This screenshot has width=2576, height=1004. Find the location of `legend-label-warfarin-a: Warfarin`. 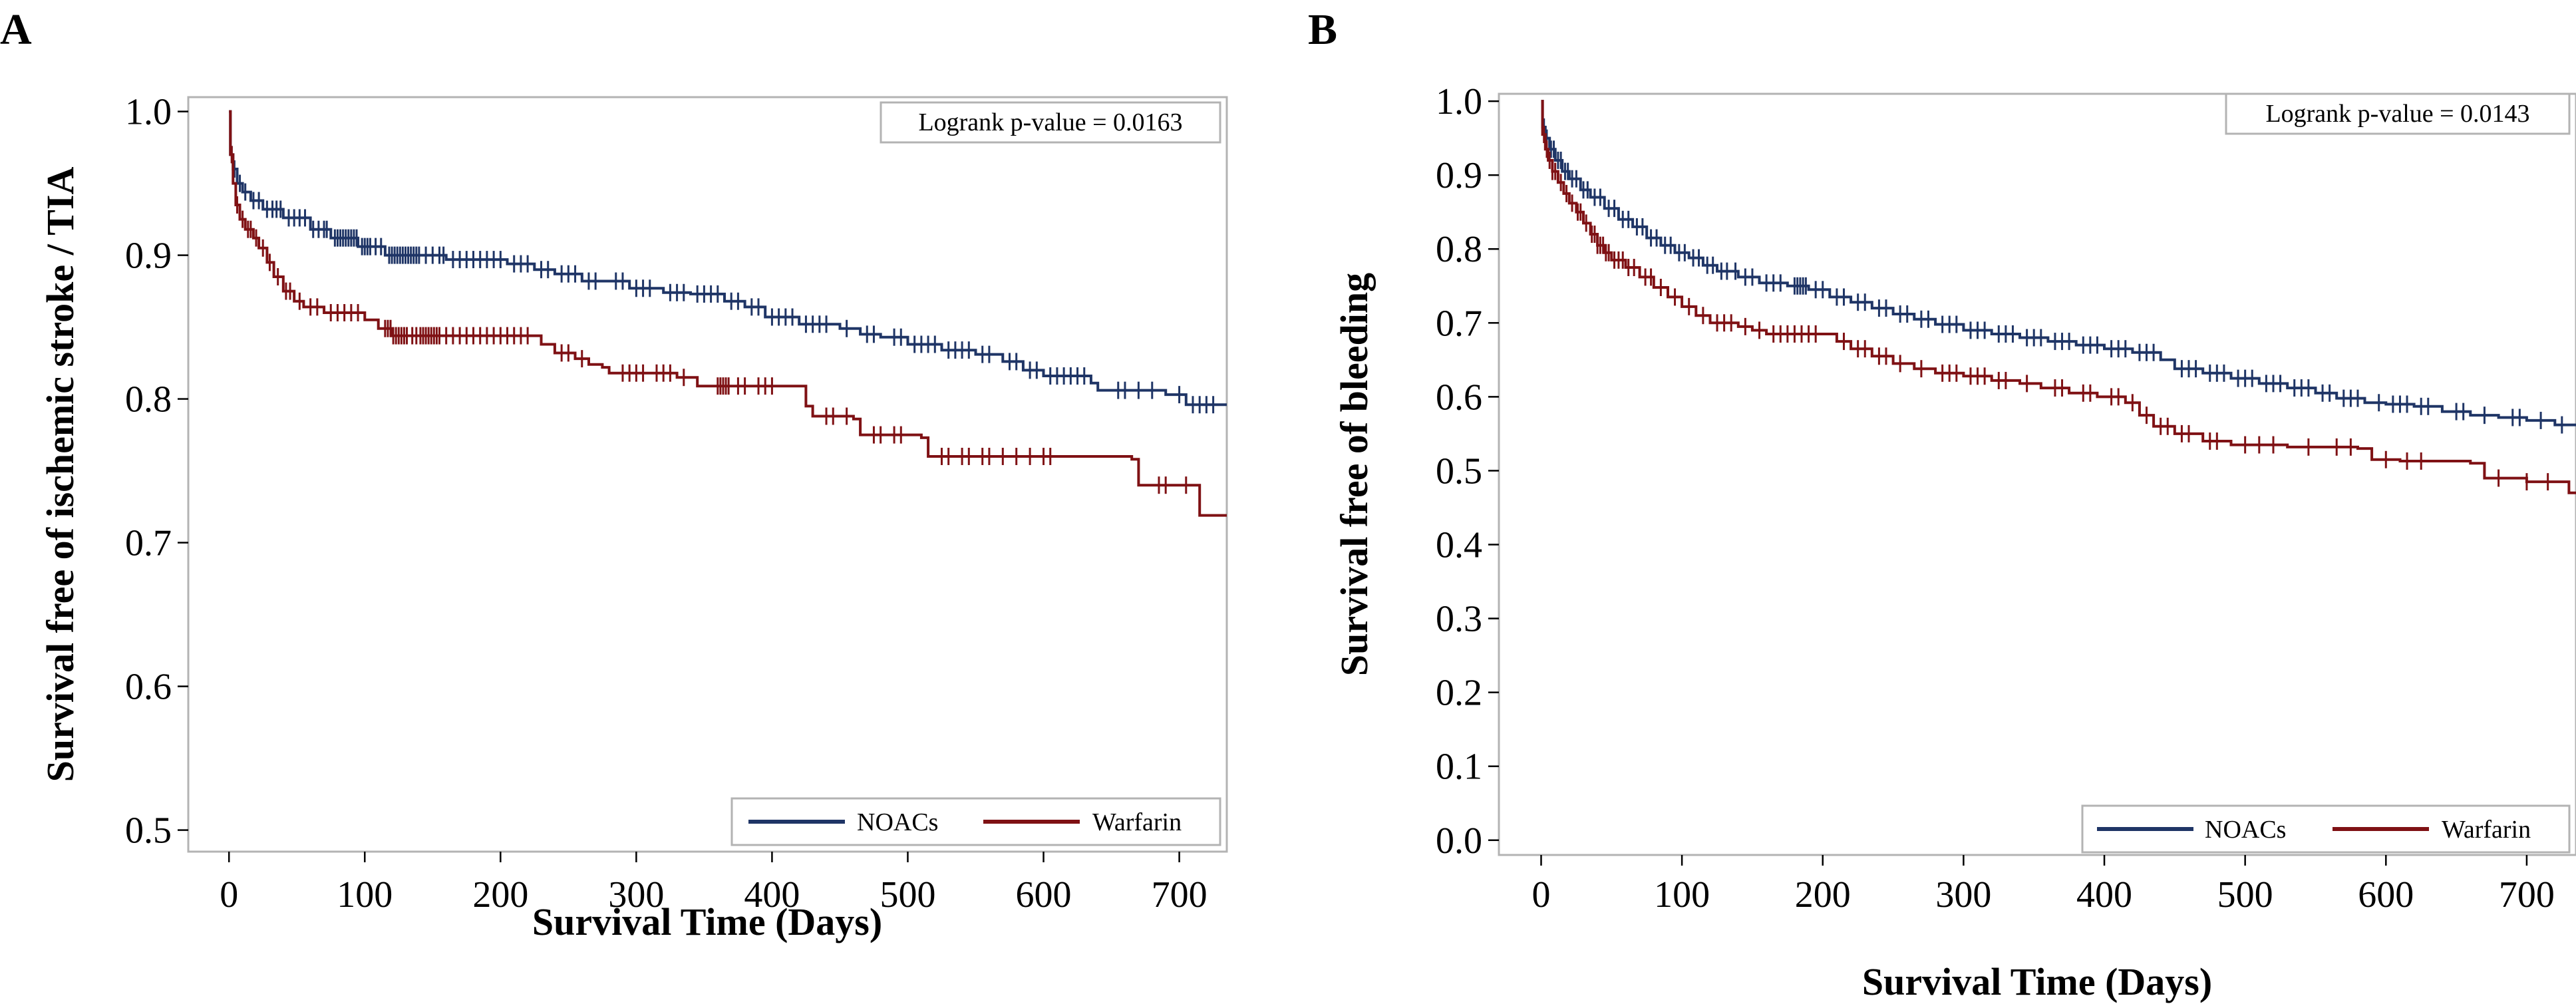

legend-label-warfarin-a: Warfarin is located at coordinates (1137, 822).